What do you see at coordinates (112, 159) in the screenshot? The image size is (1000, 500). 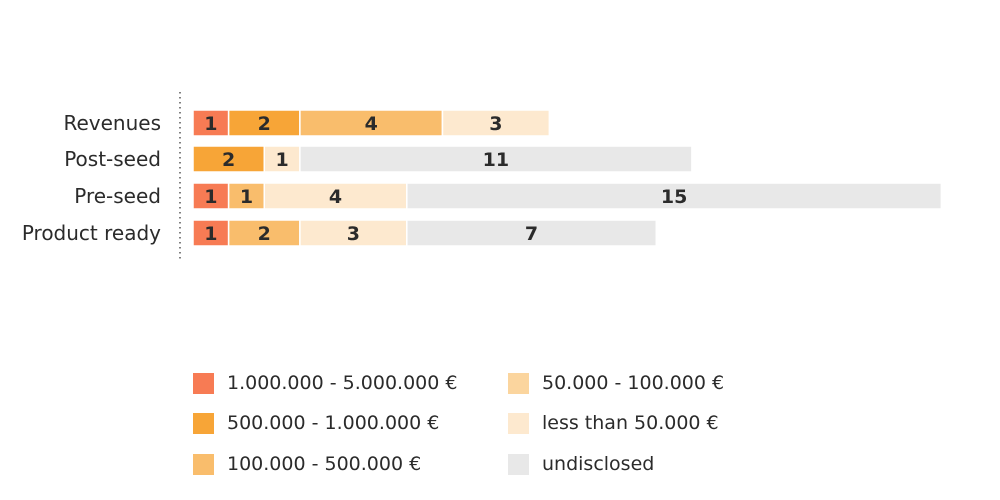 I see `category-label-post-seed: Post-seed` at bounding box center [112, 159].